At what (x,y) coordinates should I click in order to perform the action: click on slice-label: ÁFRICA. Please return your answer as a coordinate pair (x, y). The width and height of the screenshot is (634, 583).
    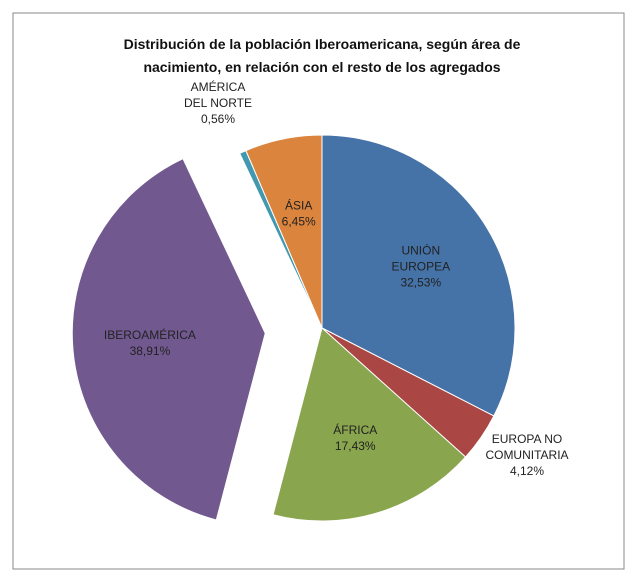
    Looking at the image, I should click on (355, 429).